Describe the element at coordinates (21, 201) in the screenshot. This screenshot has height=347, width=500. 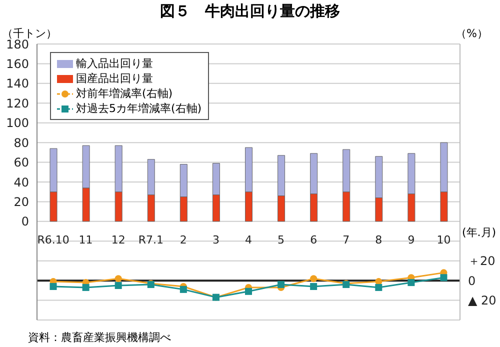
I see `y-tick-label: 20` at that location.